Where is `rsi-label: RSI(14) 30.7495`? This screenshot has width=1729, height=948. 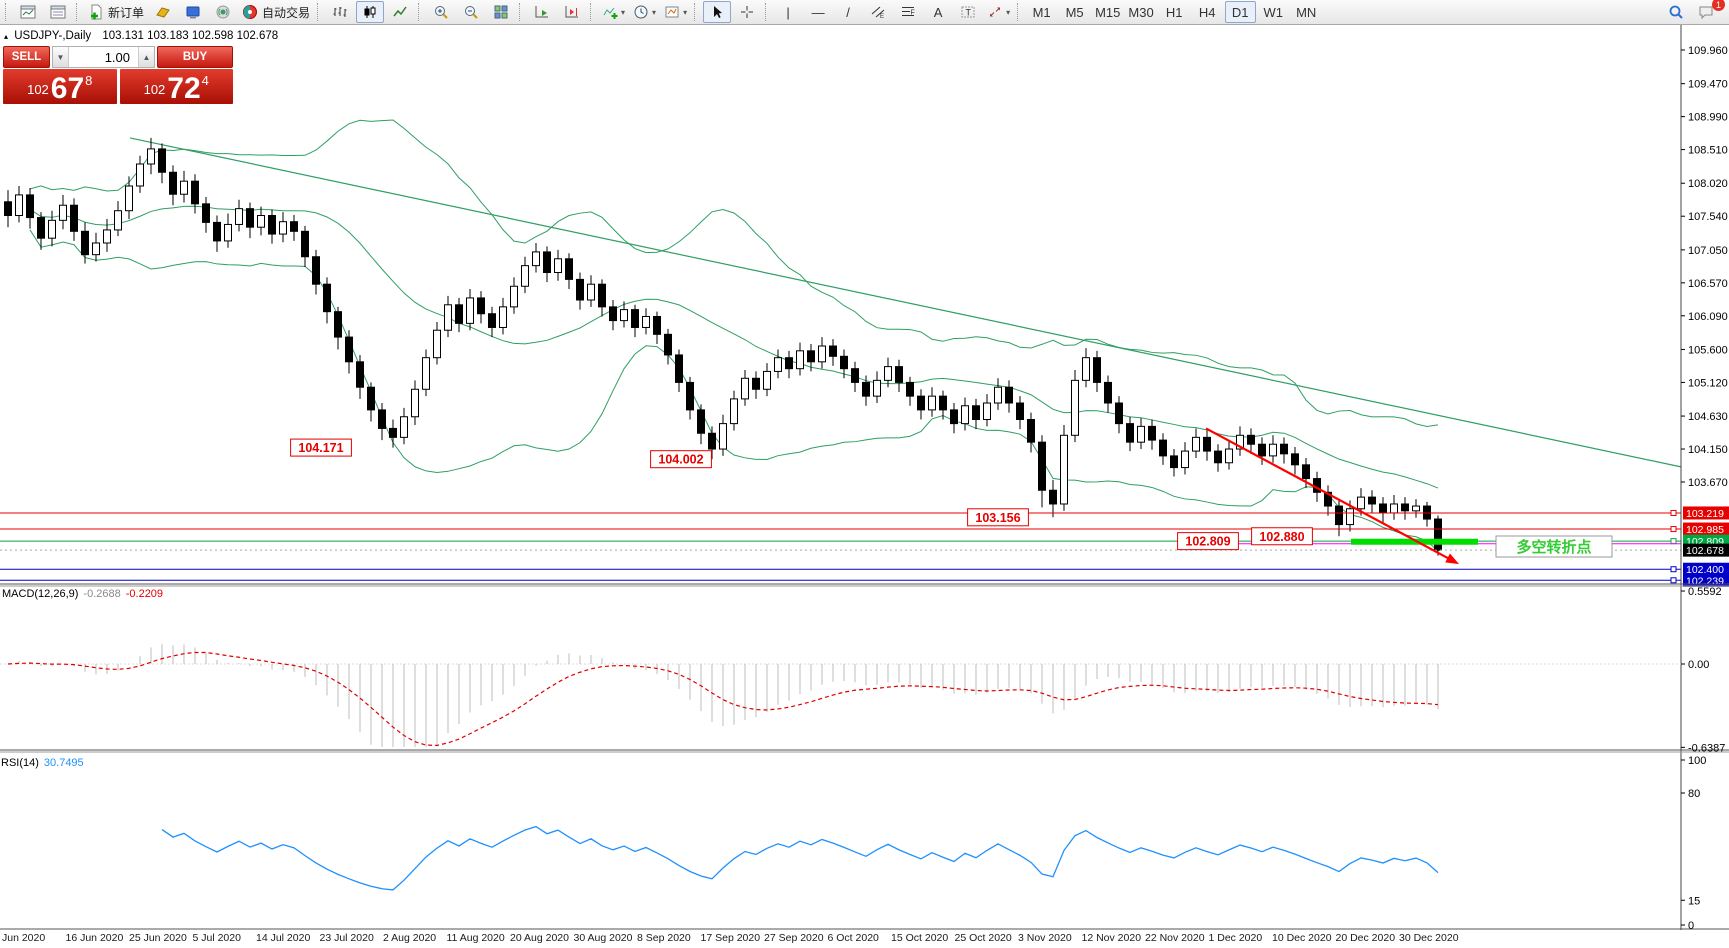
rsi-label: RSI(14) 30.7495 is located at coordinates (42, 763).